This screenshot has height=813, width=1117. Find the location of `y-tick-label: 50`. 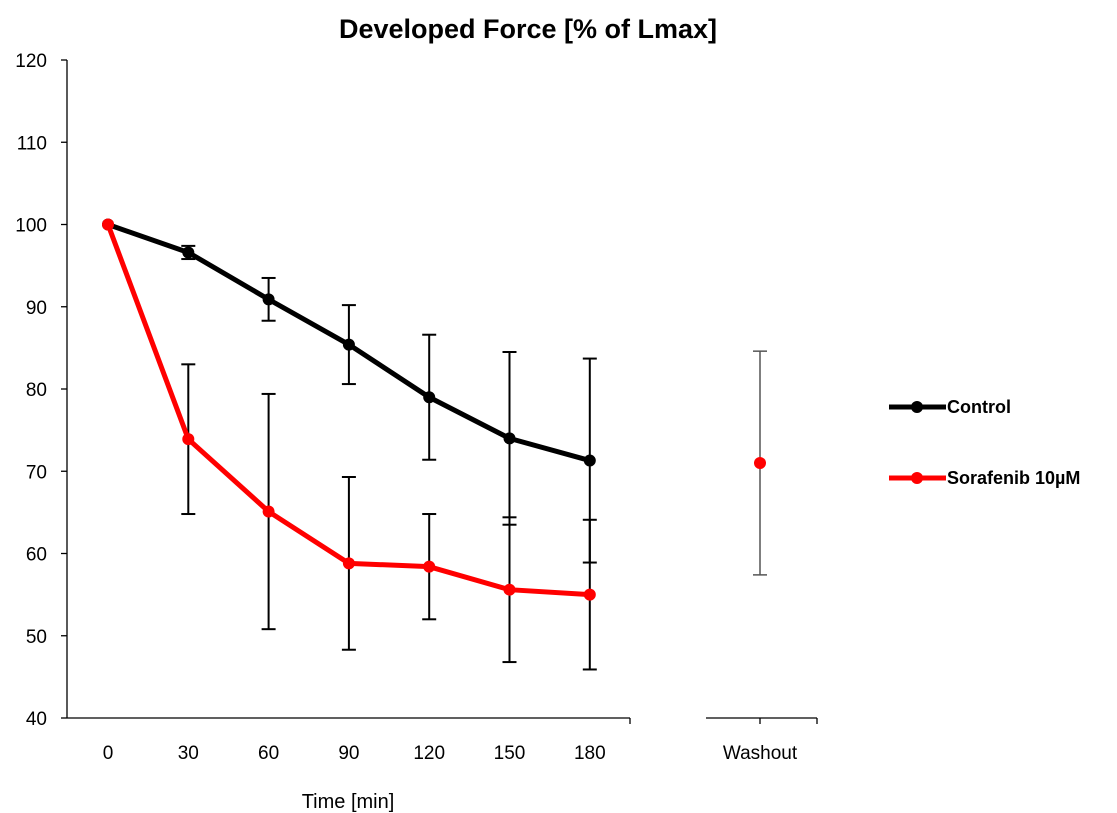

y-tick-label: 50 is located at coordinates (36, 637).